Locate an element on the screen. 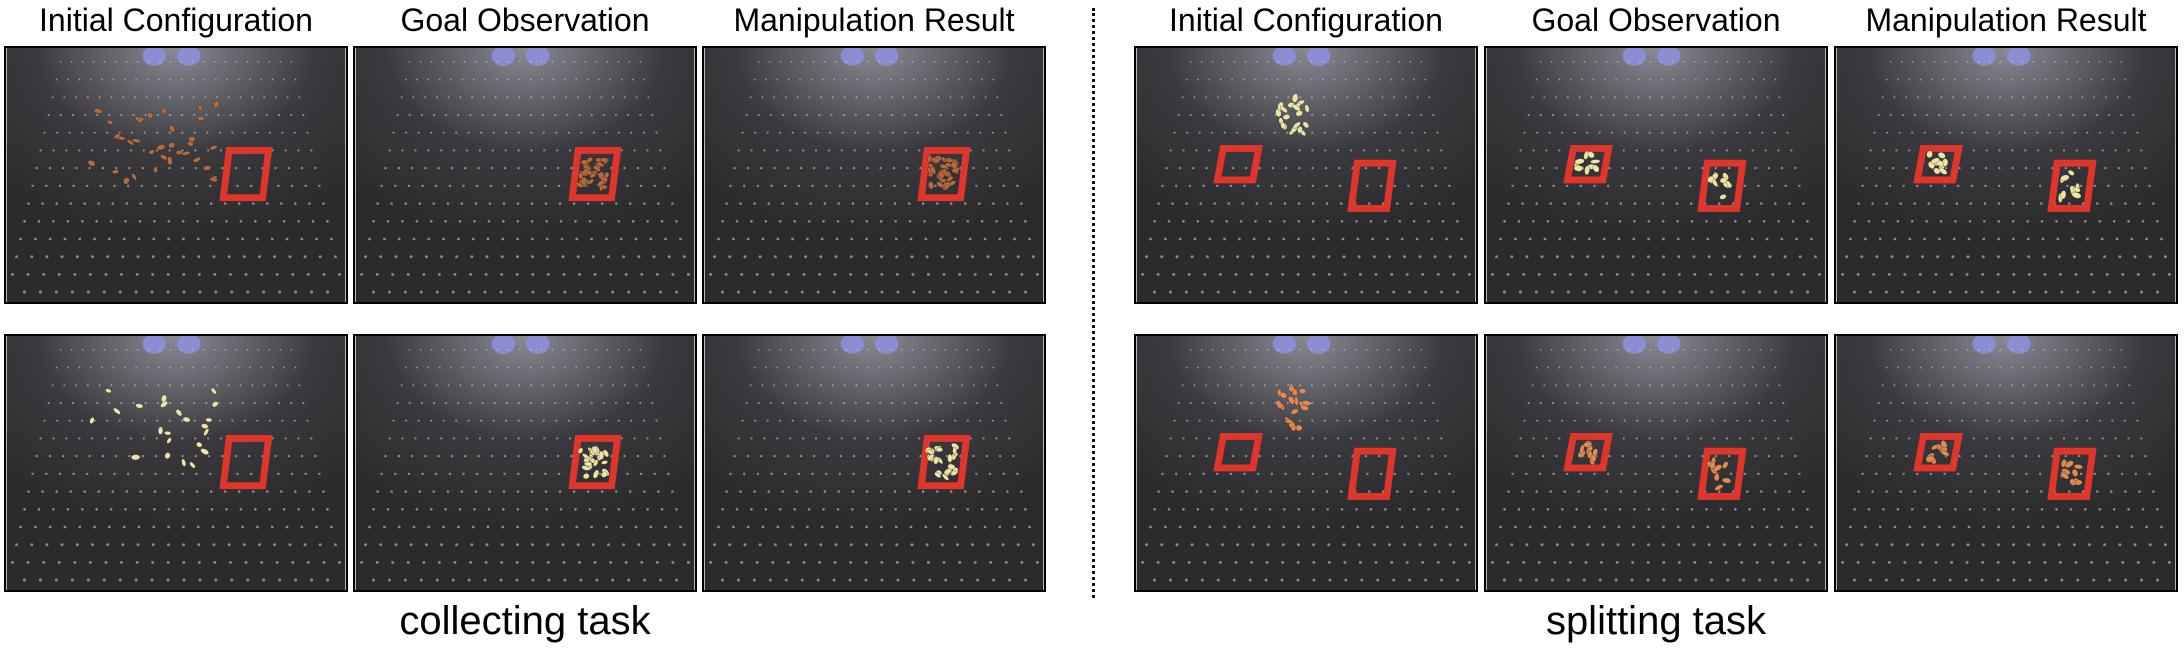 This screenshot has height=654, width=2184. photo-splitting-row1-initial is located at coordinates (1306, 175).